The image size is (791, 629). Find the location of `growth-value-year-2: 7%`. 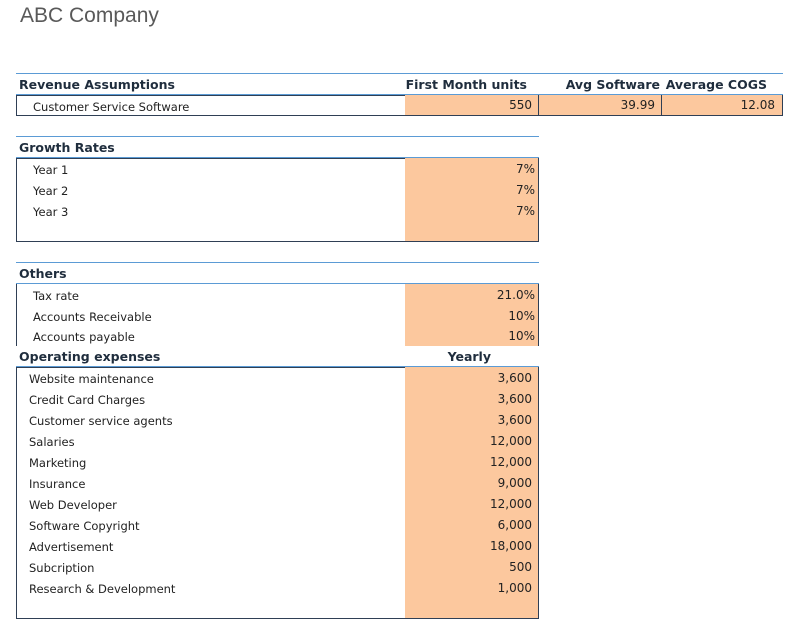

growth-value-year-2: 7% is located at coordinates (525, 190).